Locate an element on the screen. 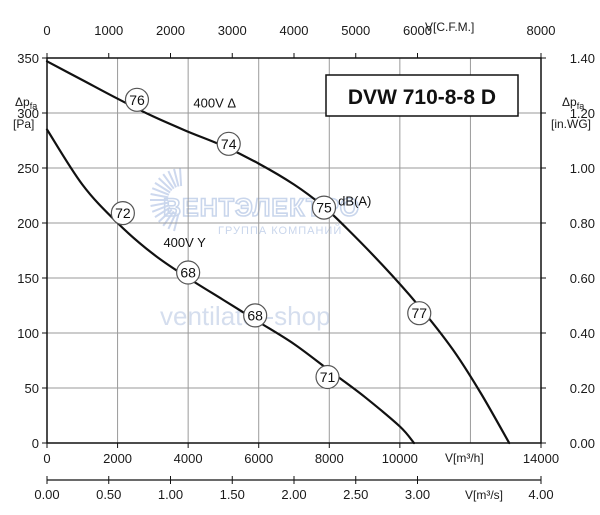  tick-label-right-inwg: 1.00 is located at coordinates (582, 168).